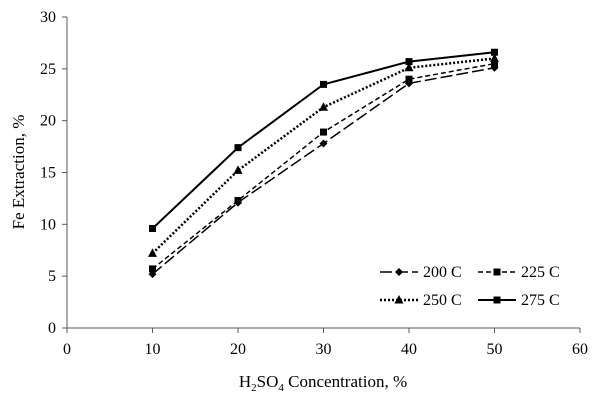  What do you see at coordinates (540, 272) in the screenshot?
I see `legend-label: 225 C` at bounding box center [540, 272].